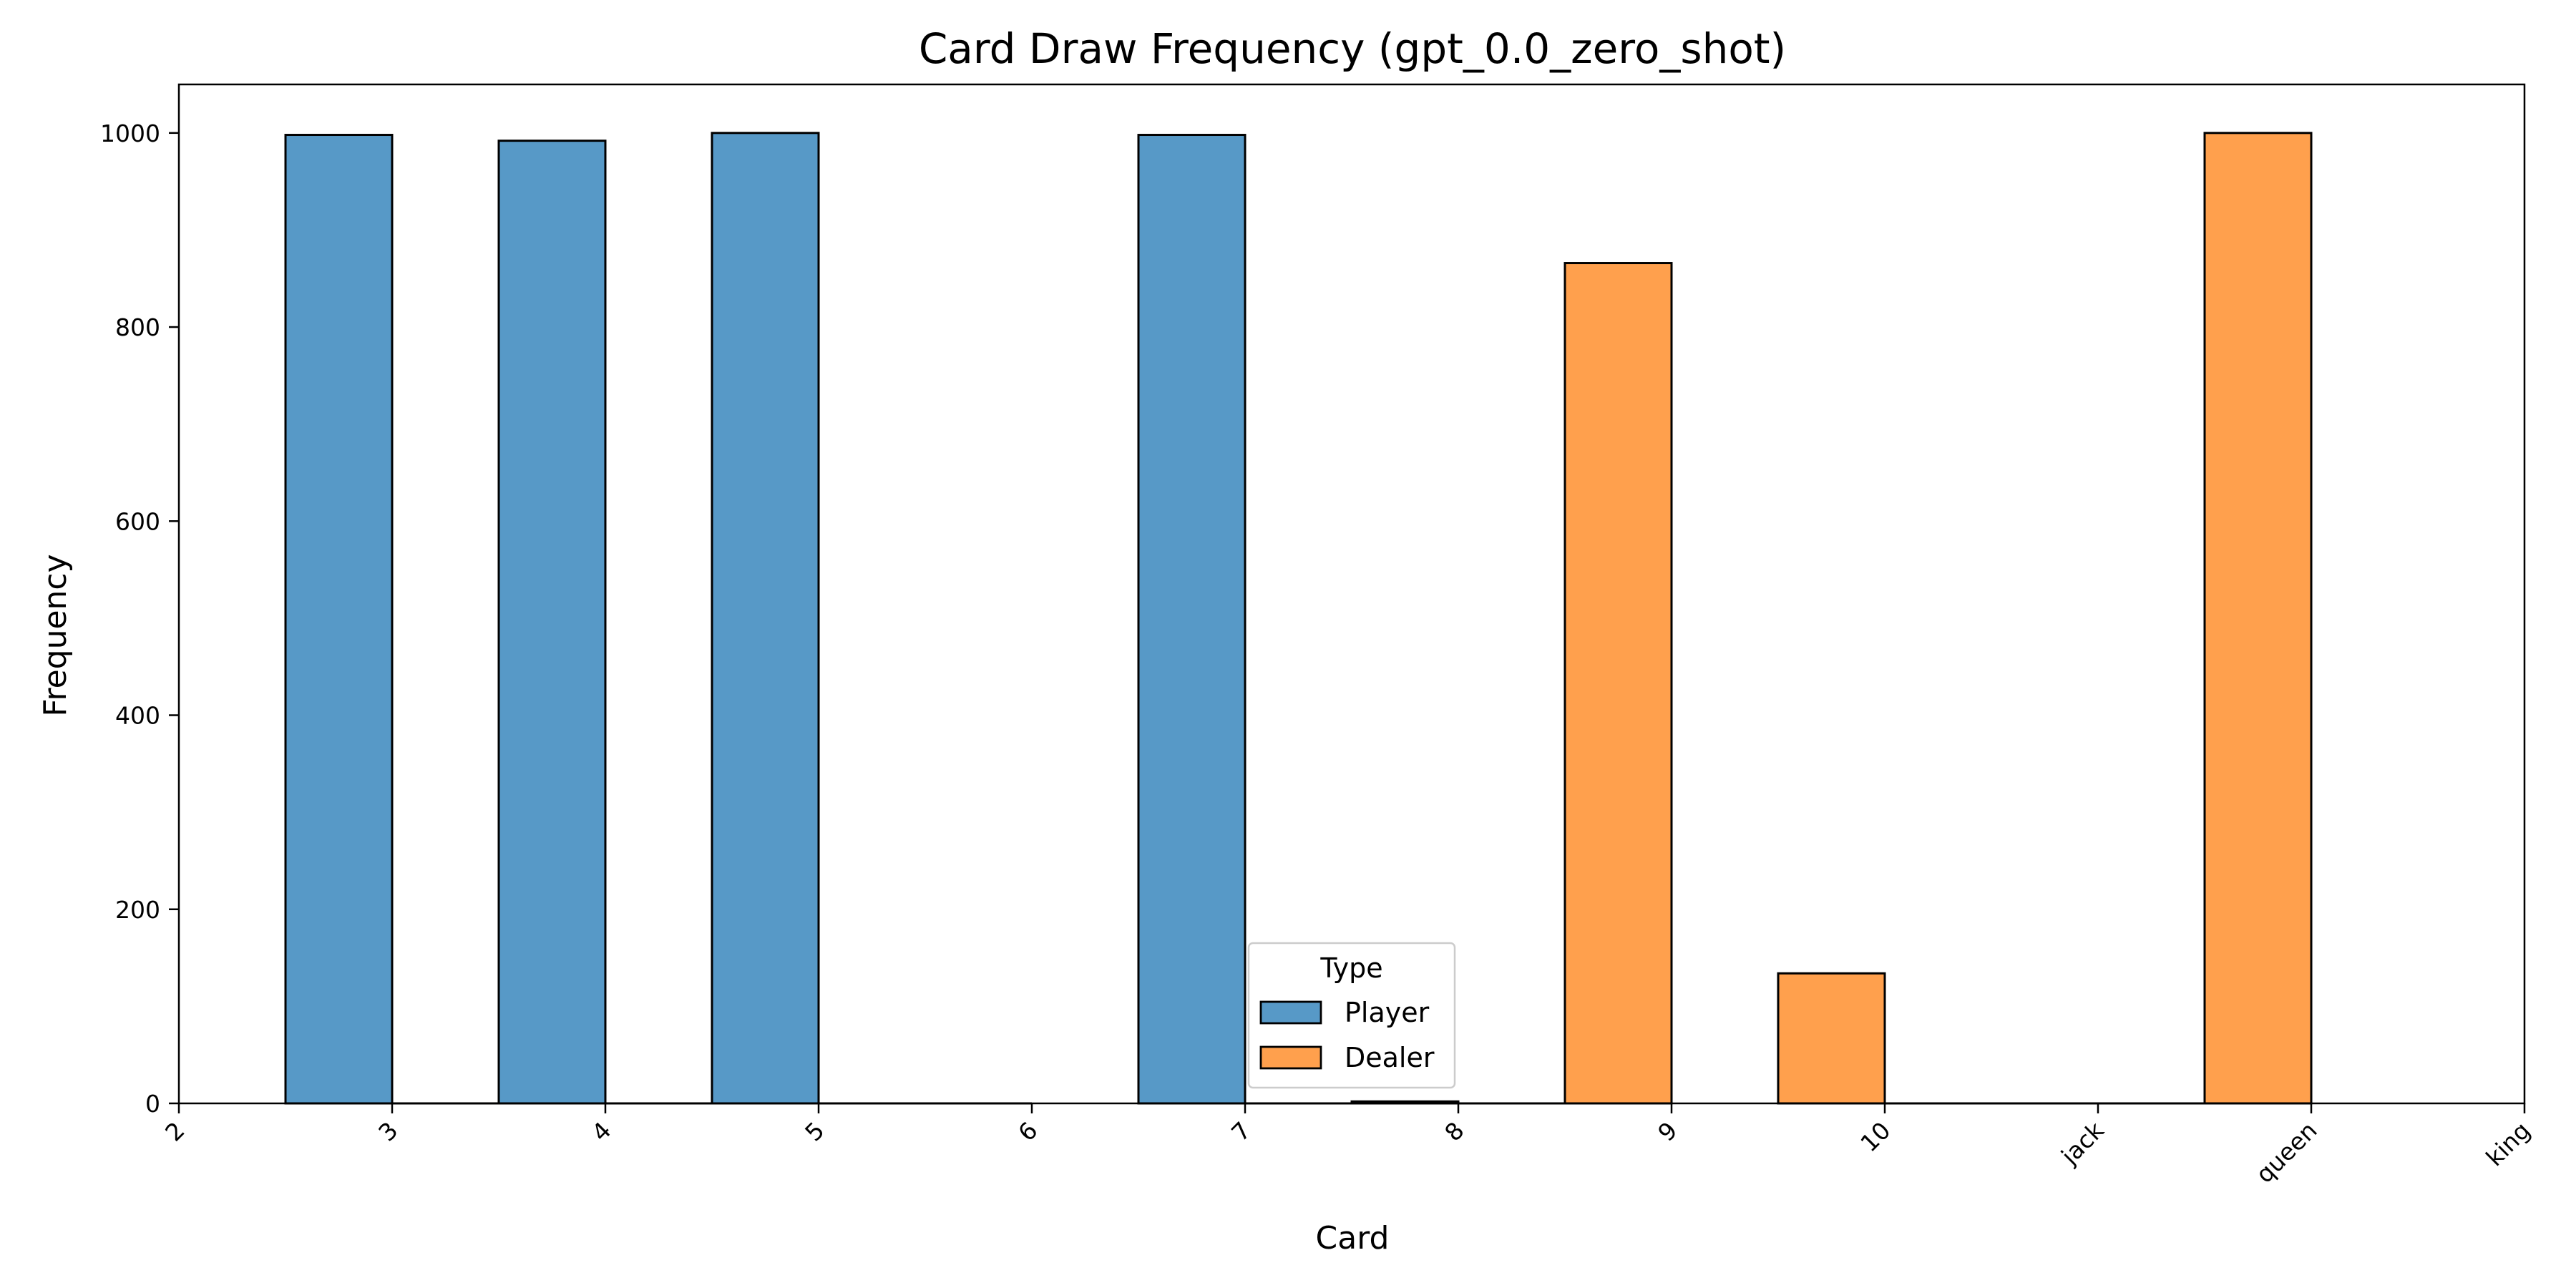 The height and width of the screenshot is (1288, 2576). I want to click on y-tick-label-400: 400, so click(137, 716).